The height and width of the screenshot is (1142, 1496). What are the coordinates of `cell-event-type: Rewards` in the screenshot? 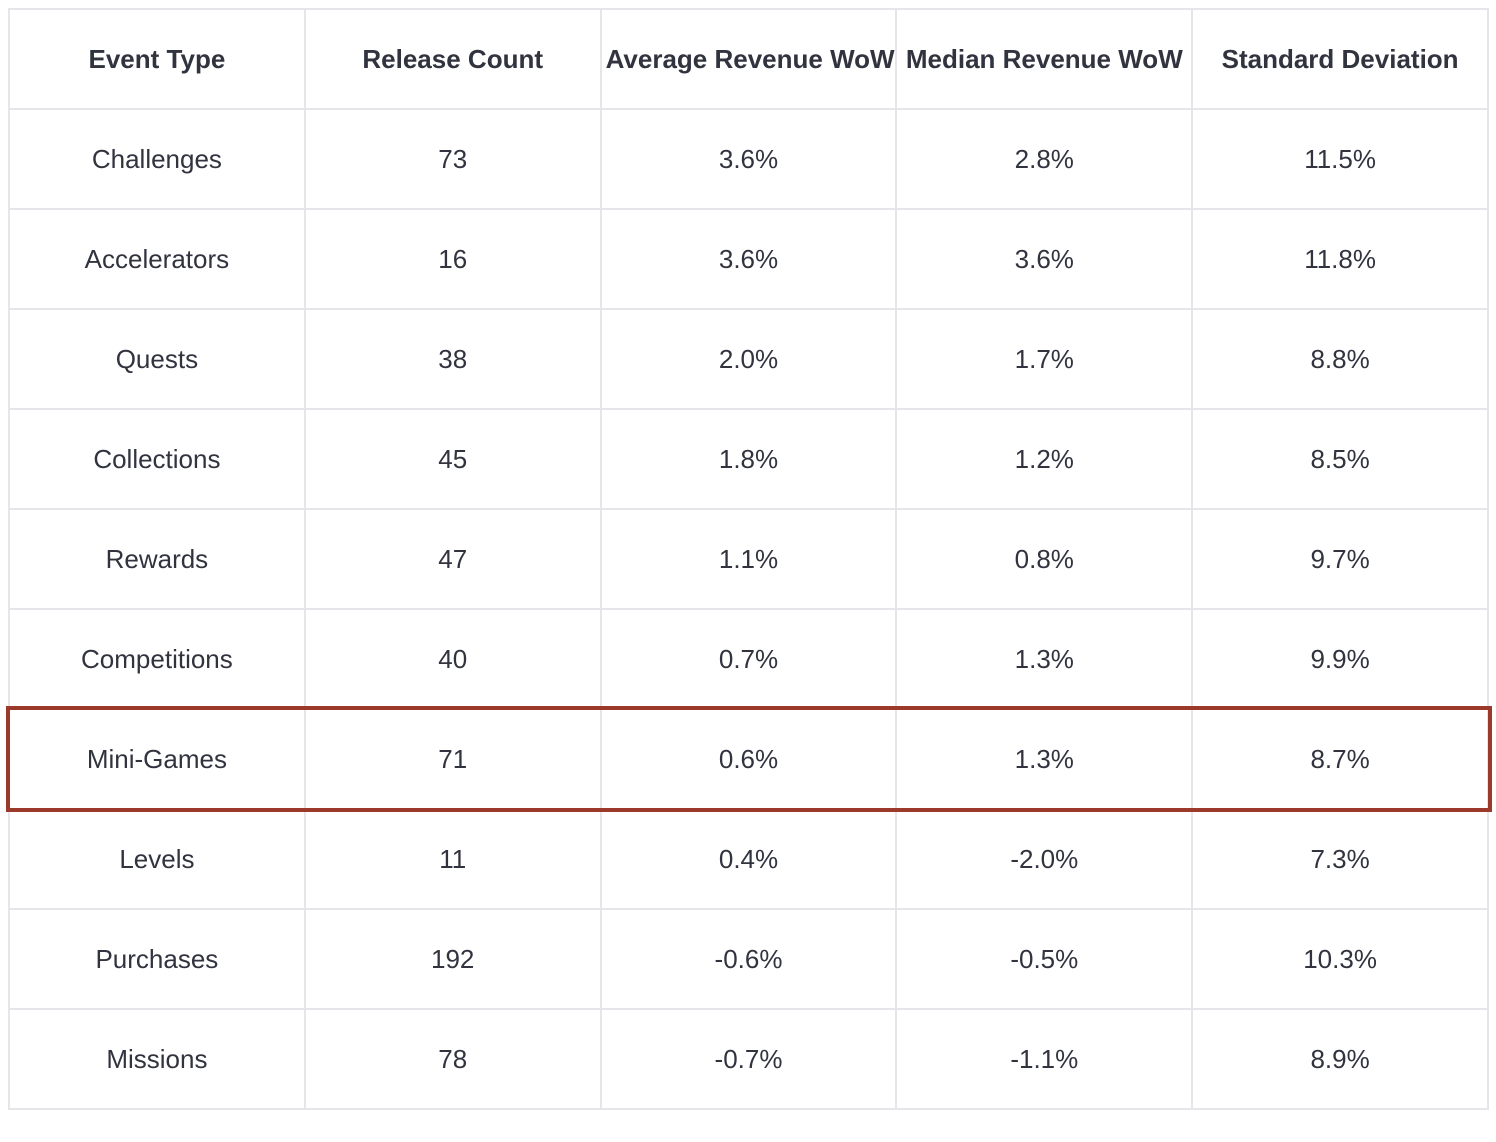 It's located at (157, 559).